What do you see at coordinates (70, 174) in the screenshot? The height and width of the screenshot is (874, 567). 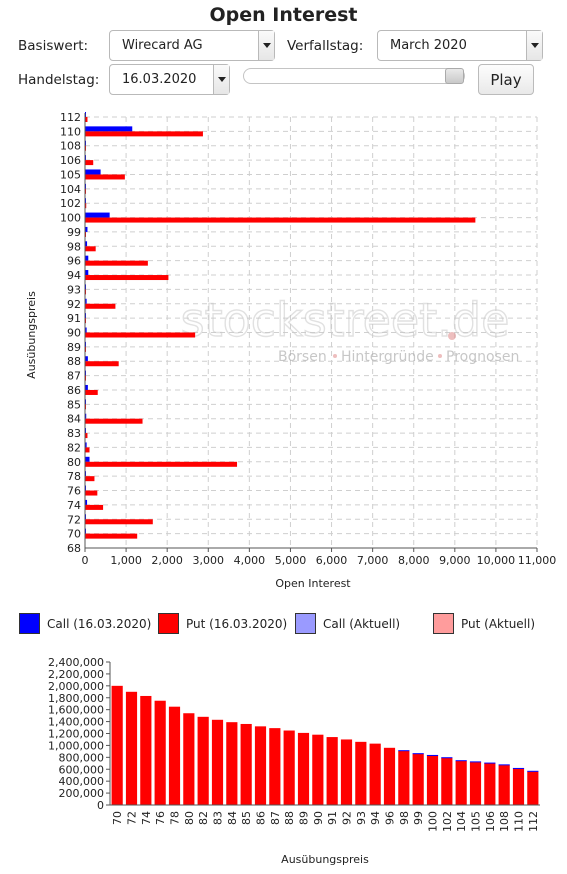 I see `y-tick-label: 105` at bounding box center [70, 174].